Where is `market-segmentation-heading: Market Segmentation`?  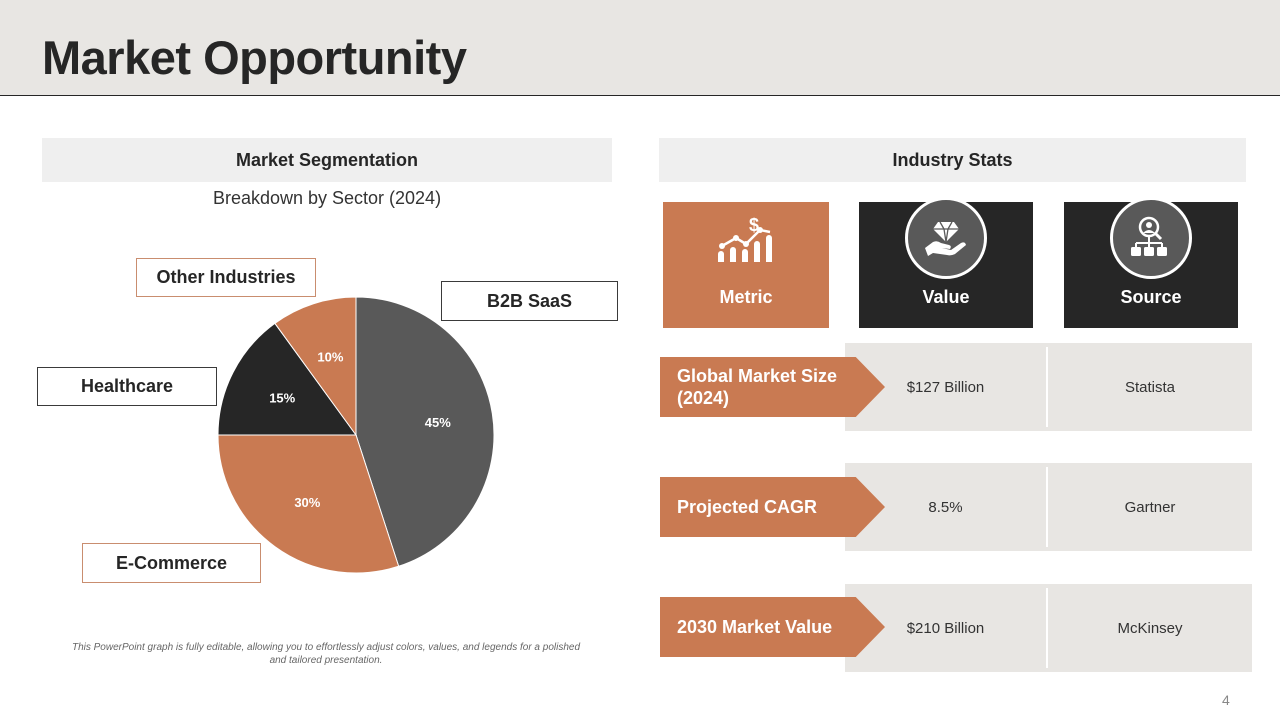 market-segmentation-heading: Market Segmentation is located at coordinates (327, 160).